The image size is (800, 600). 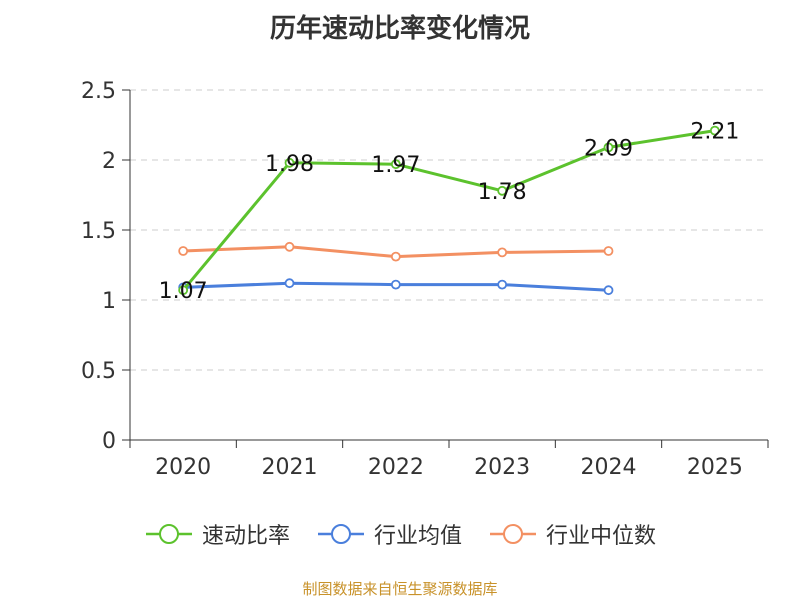 I want to click on legend: 速动比率 行业均值 行业中位数, so click(x=400, y=534).